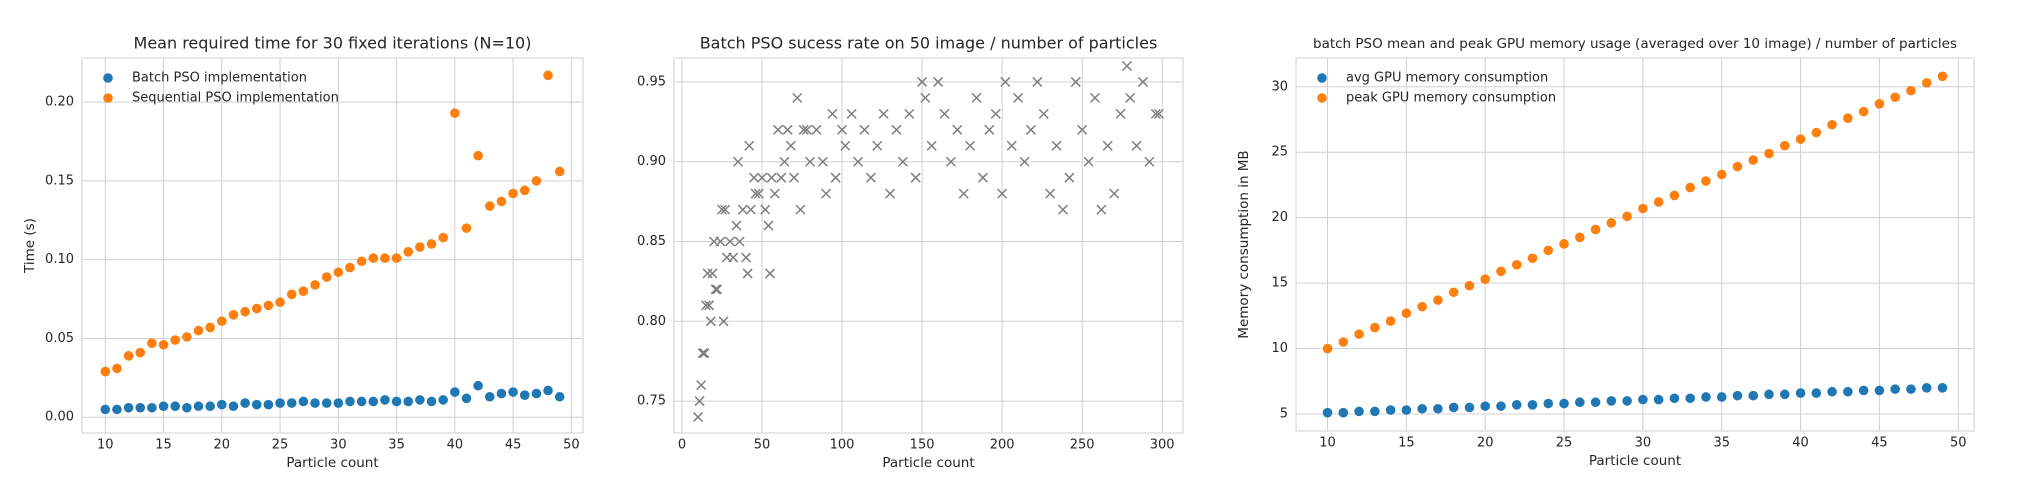  Describe the element at coordinates (651, 321) in the screenshot. I see `y-tick-label: 0.80` at that location.